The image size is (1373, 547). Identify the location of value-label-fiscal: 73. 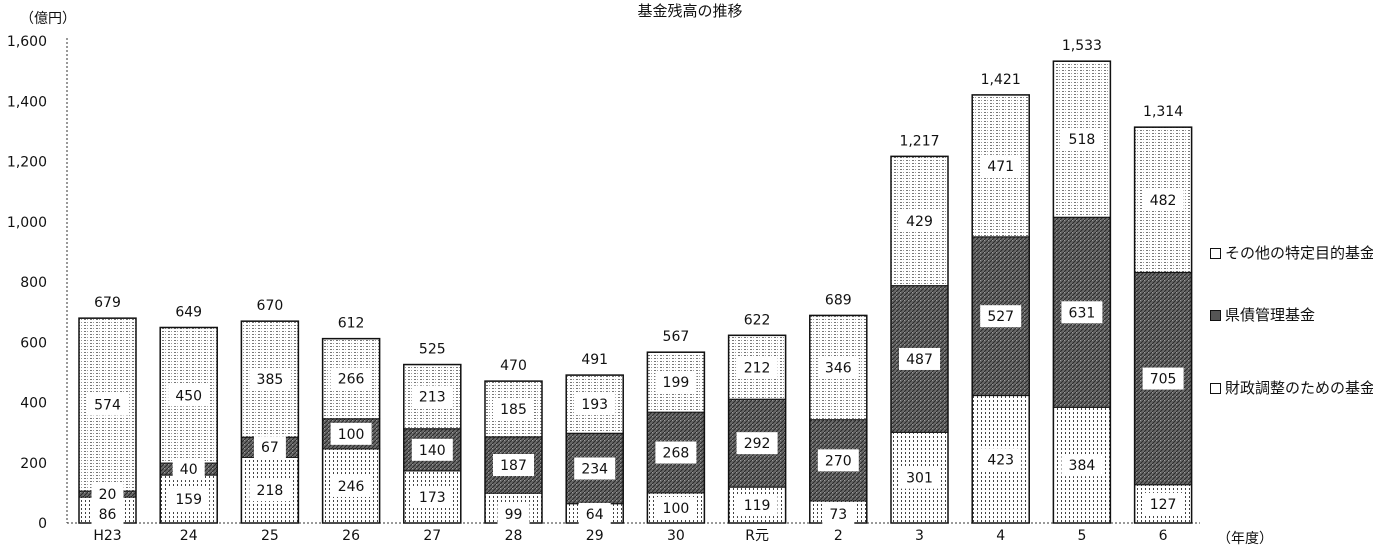
(838, 515).